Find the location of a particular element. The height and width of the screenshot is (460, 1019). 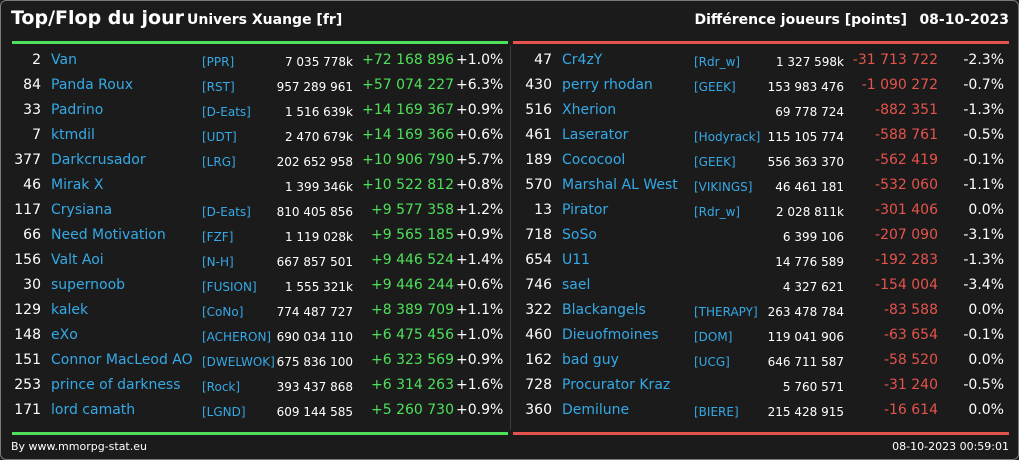

guild-tag-link: [VIKINGS] is located at coordinates (723, 187).